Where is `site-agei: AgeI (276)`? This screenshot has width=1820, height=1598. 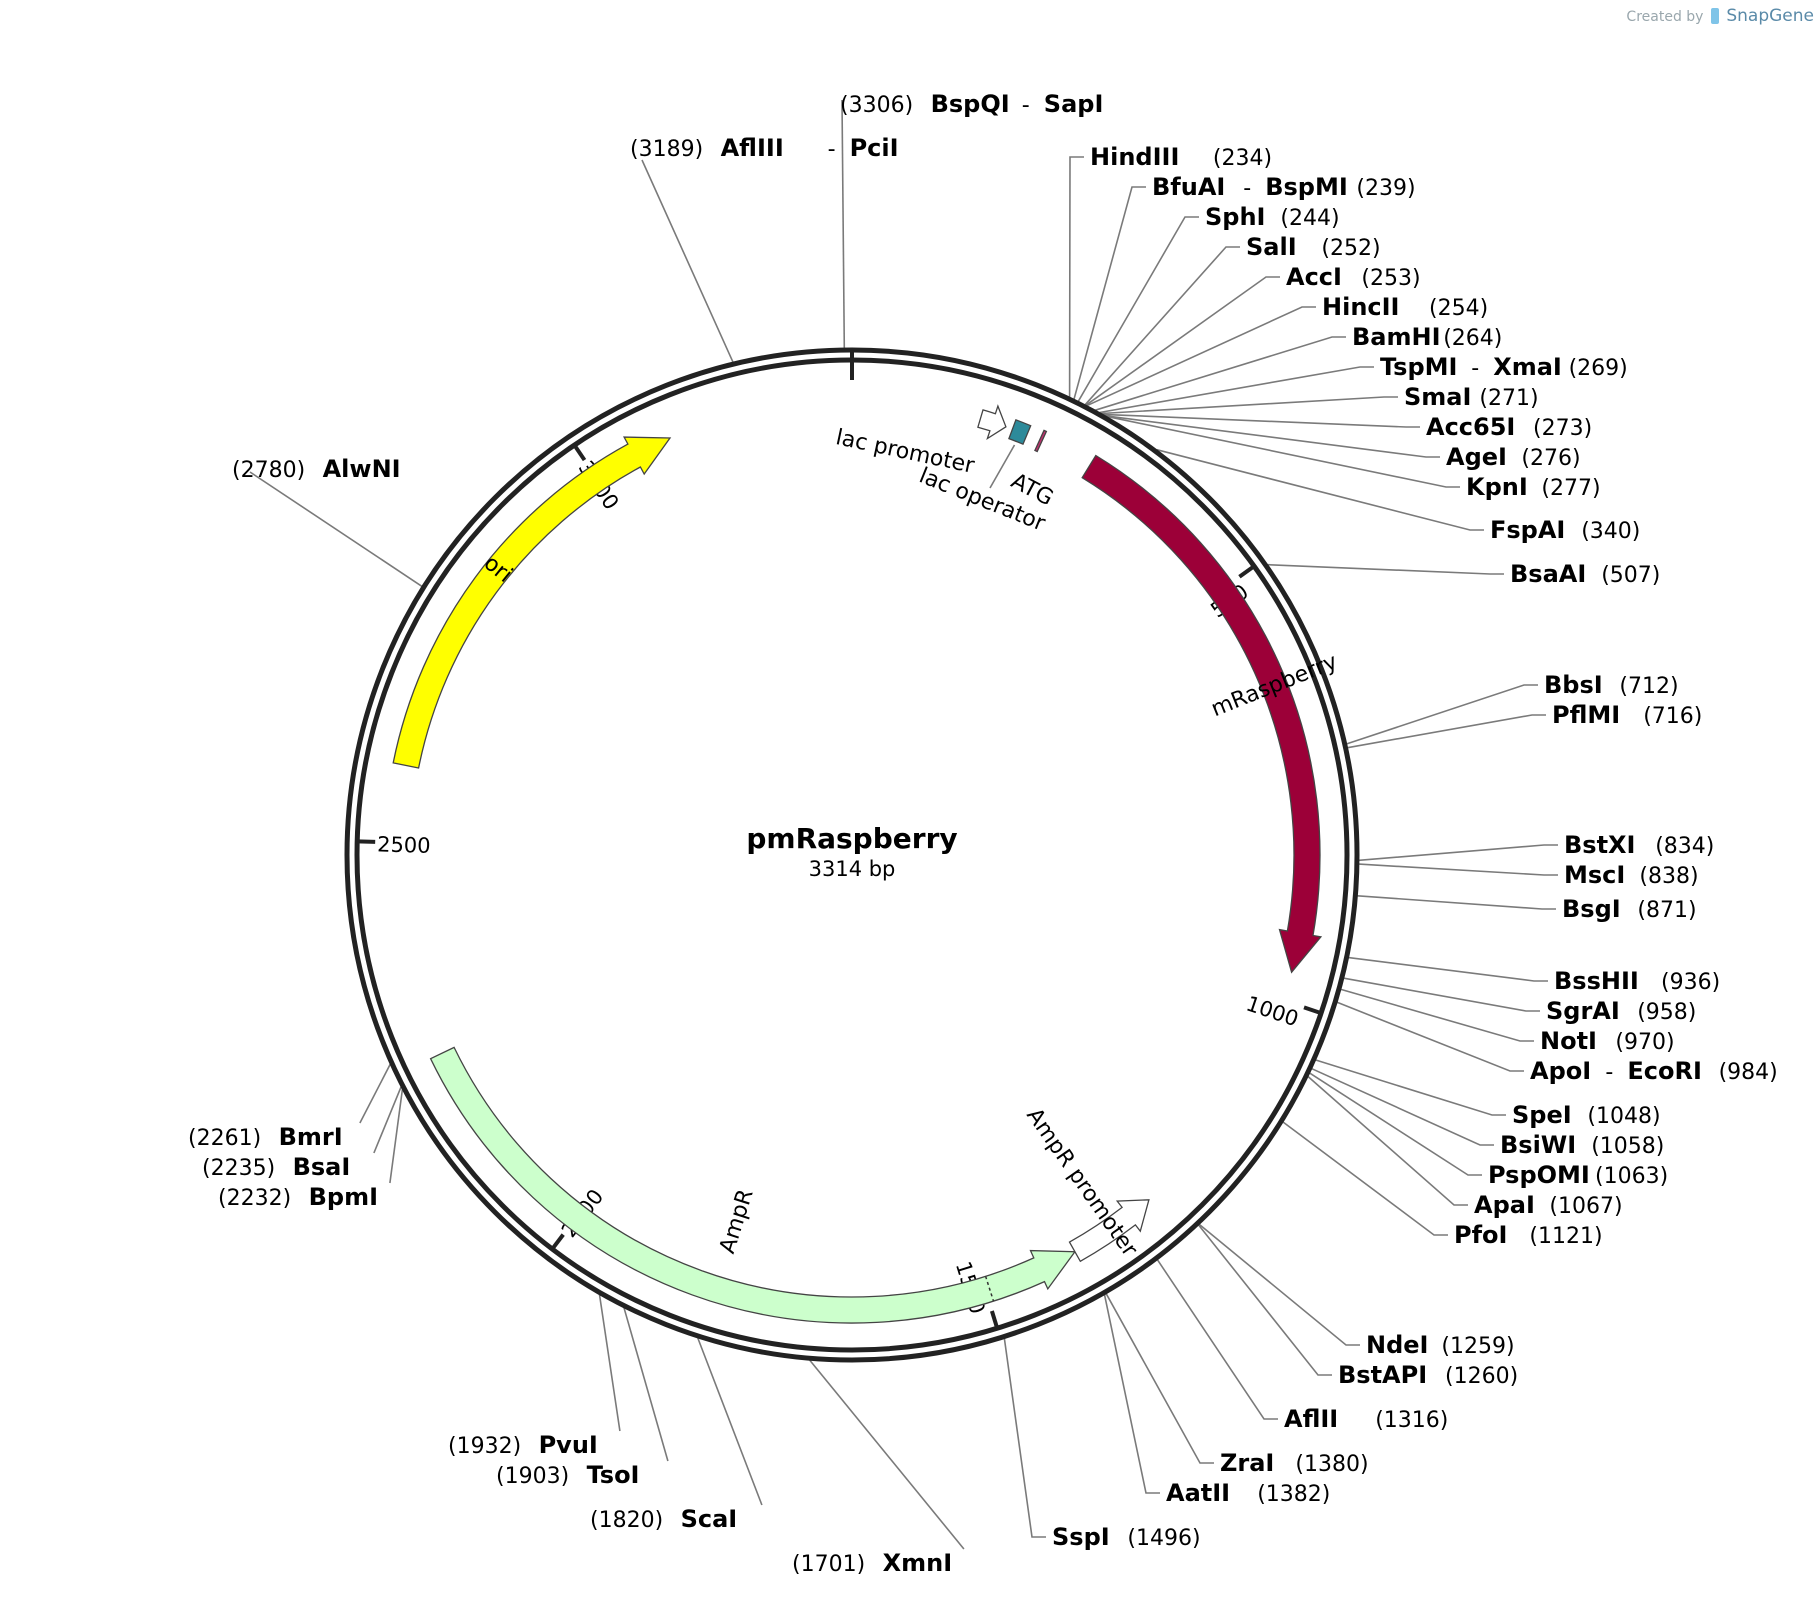 site-agei: AgeI (276) is located at coordinates (1513, 457).